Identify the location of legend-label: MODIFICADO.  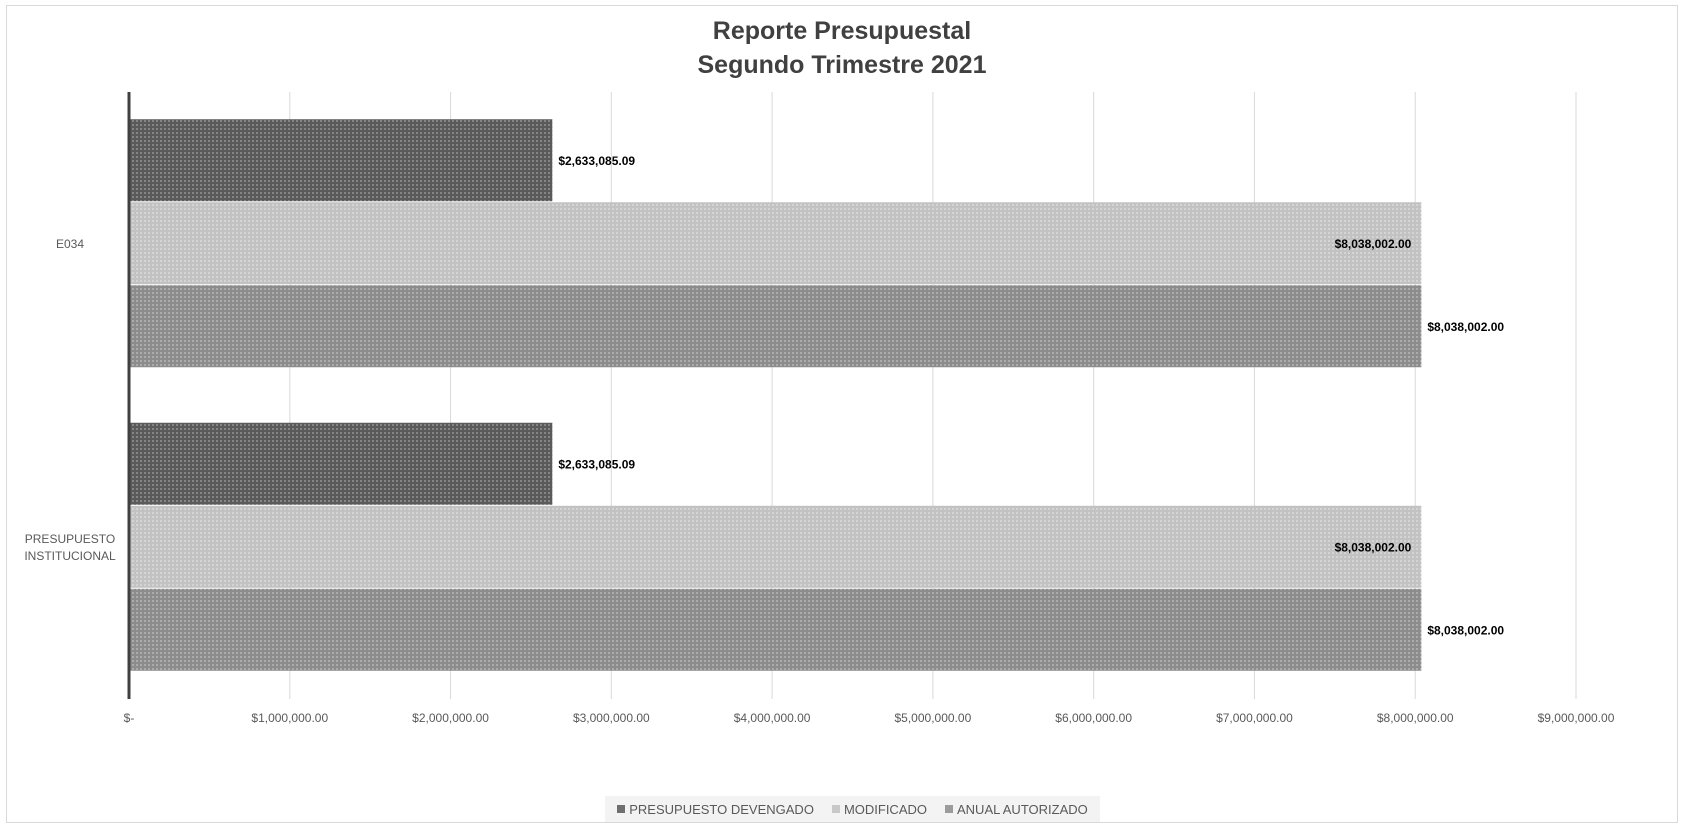
(885, 809).